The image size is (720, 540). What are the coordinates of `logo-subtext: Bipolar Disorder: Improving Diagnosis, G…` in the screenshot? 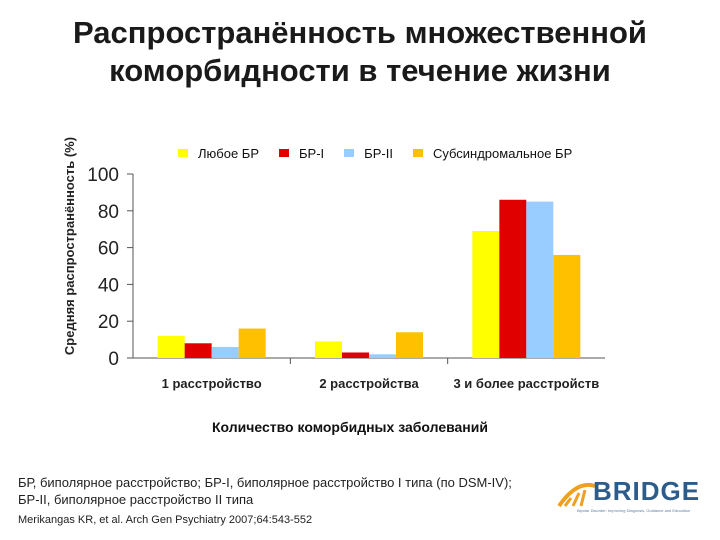 It's located at (634, 510).